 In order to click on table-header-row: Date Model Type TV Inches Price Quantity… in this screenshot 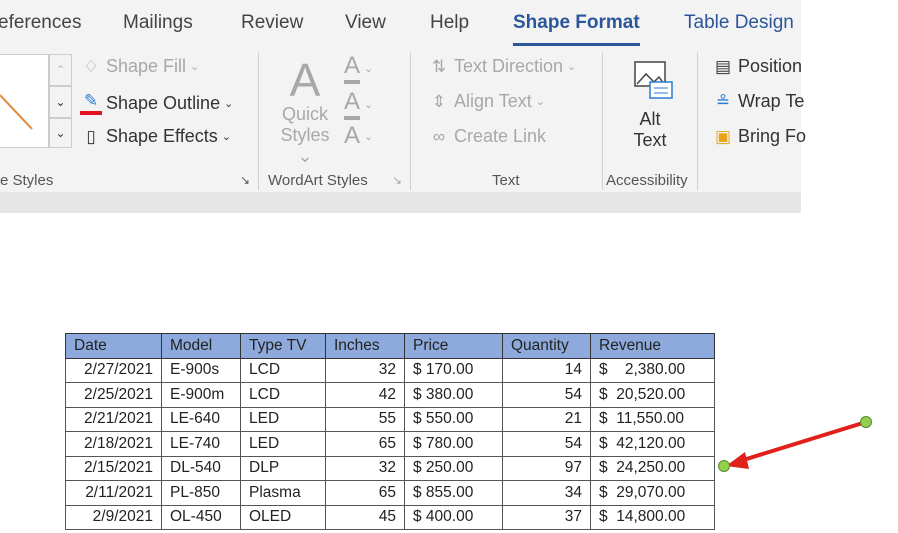, I will do `click(390, 346)`.